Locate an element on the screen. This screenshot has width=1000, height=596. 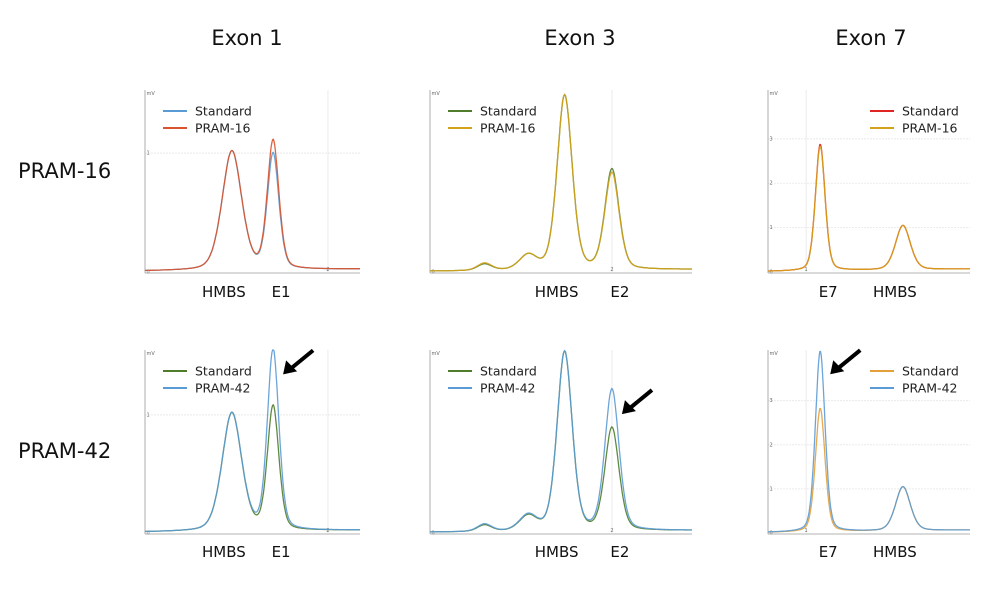
column-title-exon-3: Exon 3 is located at coordinates (579, 38).